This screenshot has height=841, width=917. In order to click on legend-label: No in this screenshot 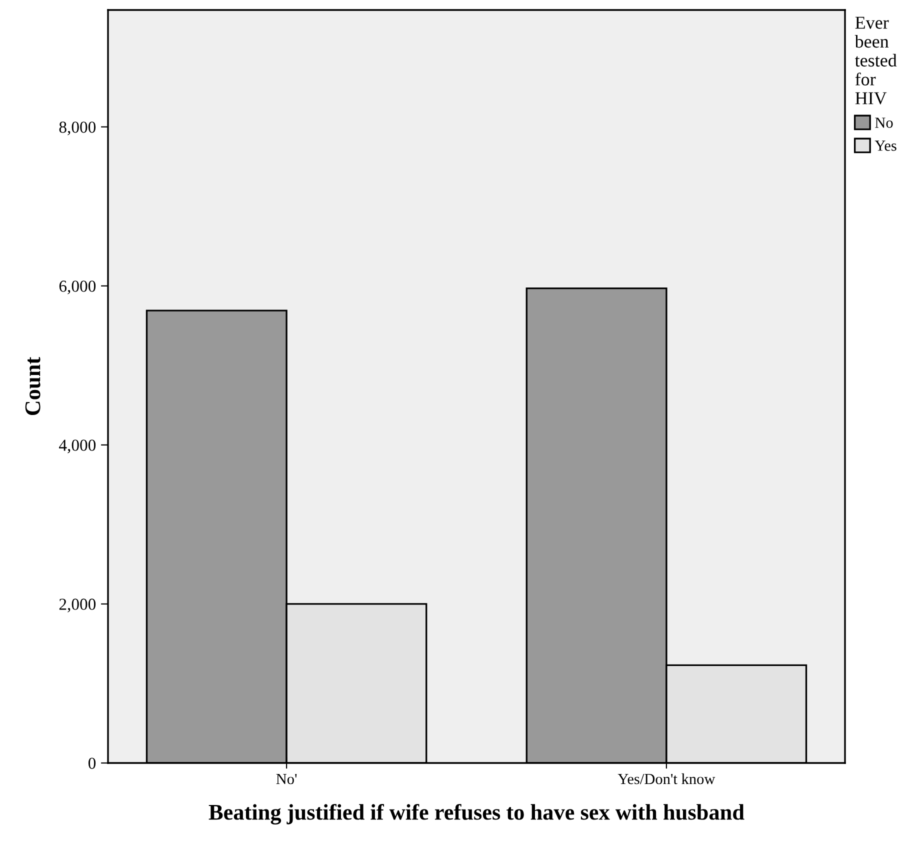, I will do `click(884, 123)`.